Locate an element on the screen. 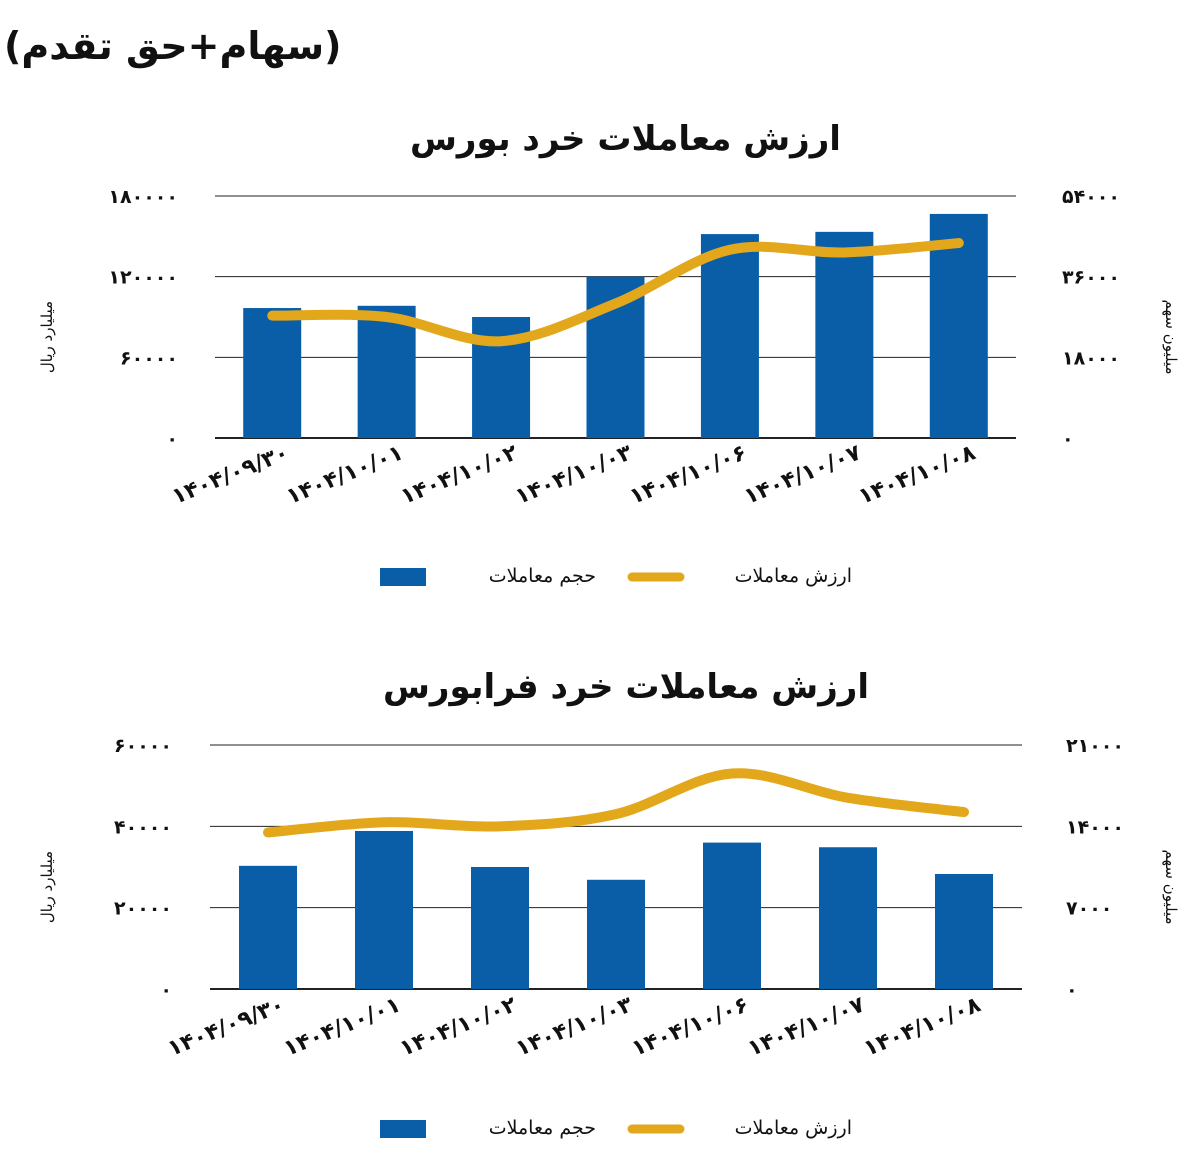 This screenshot has height=1171, width=1200. chart-title: ارزش معاملات خرد فرابورس is located at coordinates (626, 687).